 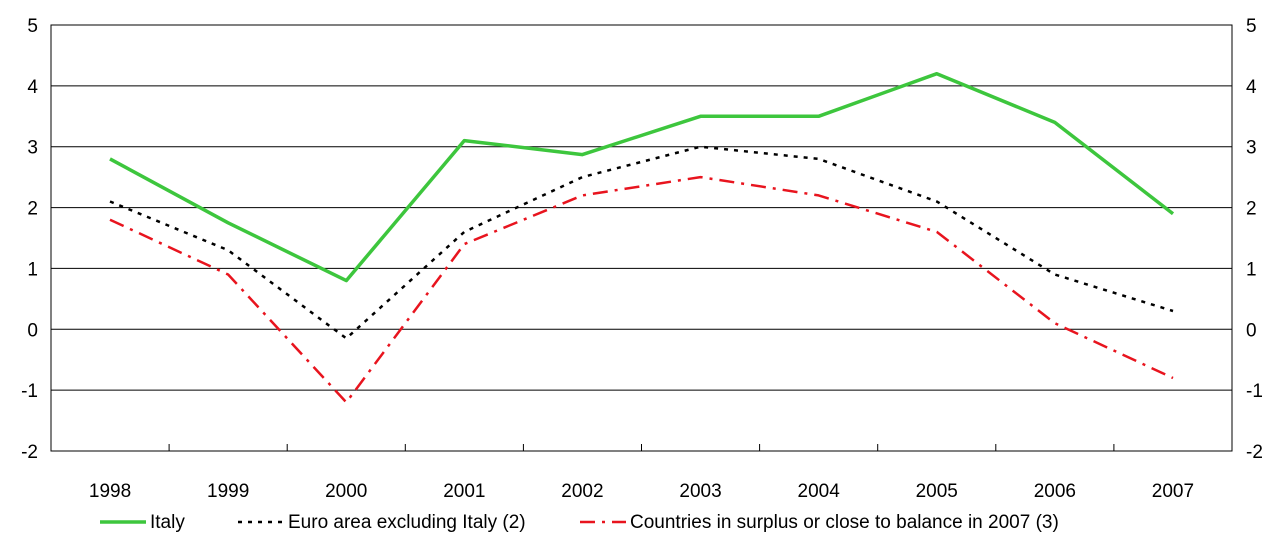 I want to click on y-tick-label: 3, so click(x=32, y=148).